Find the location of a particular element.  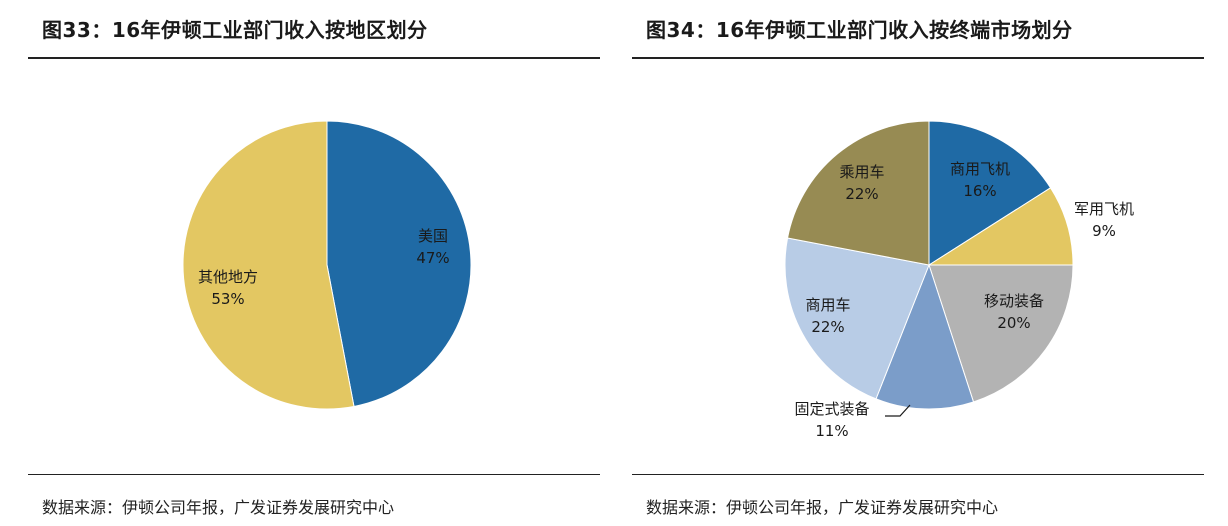

figure-title: 图33：16年伊顿工业部门收入按地区划分 is located at coordinates (235, 30).